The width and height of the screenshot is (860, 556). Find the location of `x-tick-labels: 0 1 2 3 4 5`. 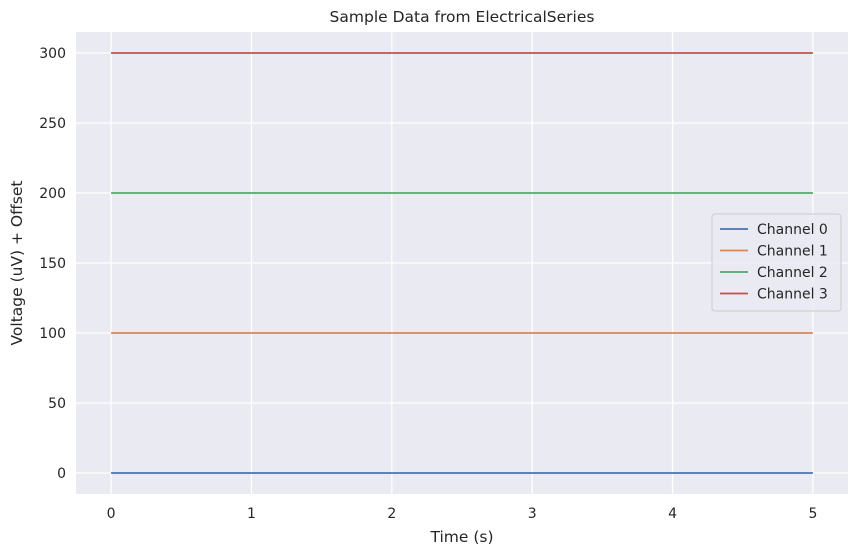

x-tick-labels: 0 1 2 3 4 5 is located at coordinates (462, 514).